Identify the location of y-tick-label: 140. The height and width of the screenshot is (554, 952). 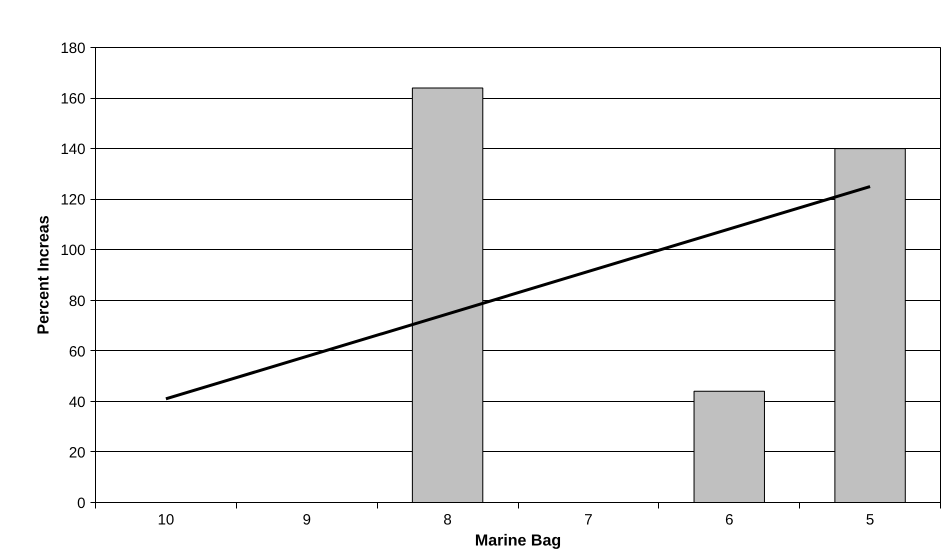
(73, 149).